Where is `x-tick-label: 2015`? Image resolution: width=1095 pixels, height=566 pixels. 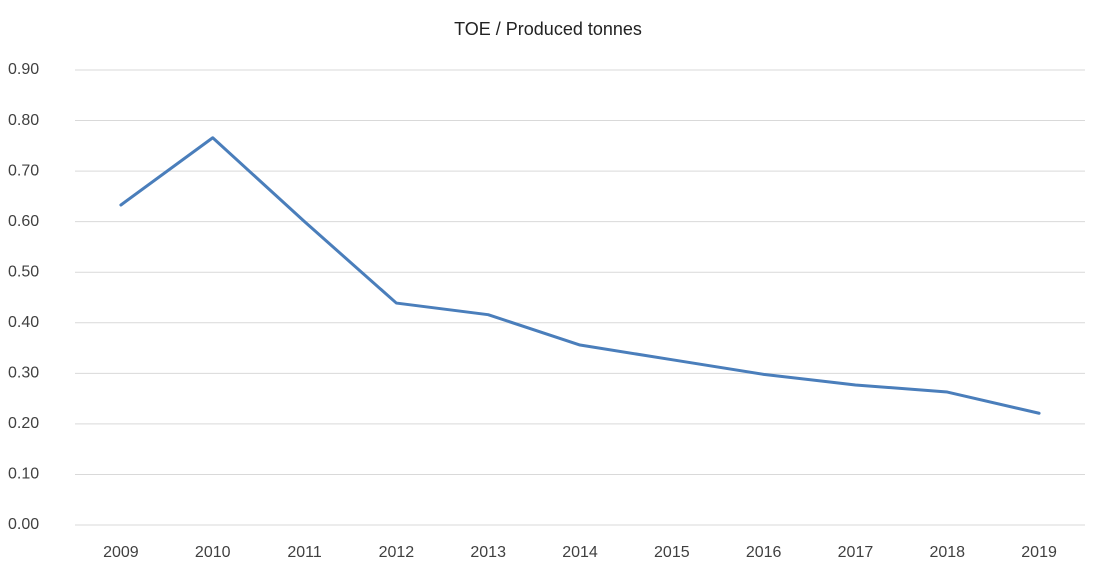 x-tick-label: 2015 is located at coordinates (672, 552).